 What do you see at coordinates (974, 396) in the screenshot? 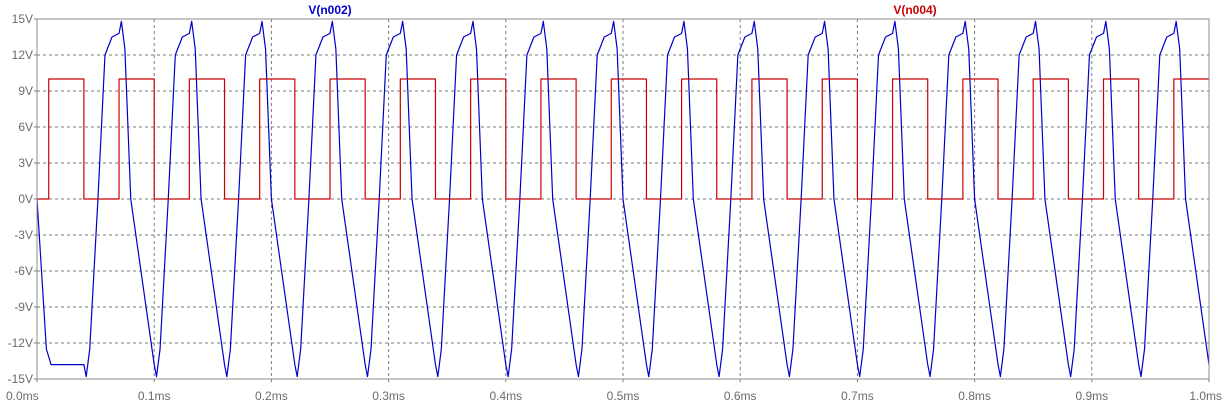
I see `x-tick-label: 0.8ms` at bounding box center [974, 396].